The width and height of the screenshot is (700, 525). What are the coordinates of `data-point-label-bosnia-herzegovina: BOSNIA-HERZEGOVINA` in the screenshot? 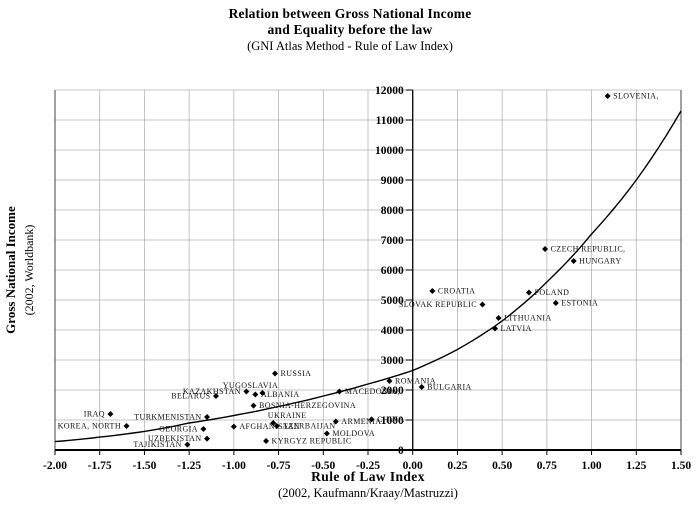 It's located at (307, 405).